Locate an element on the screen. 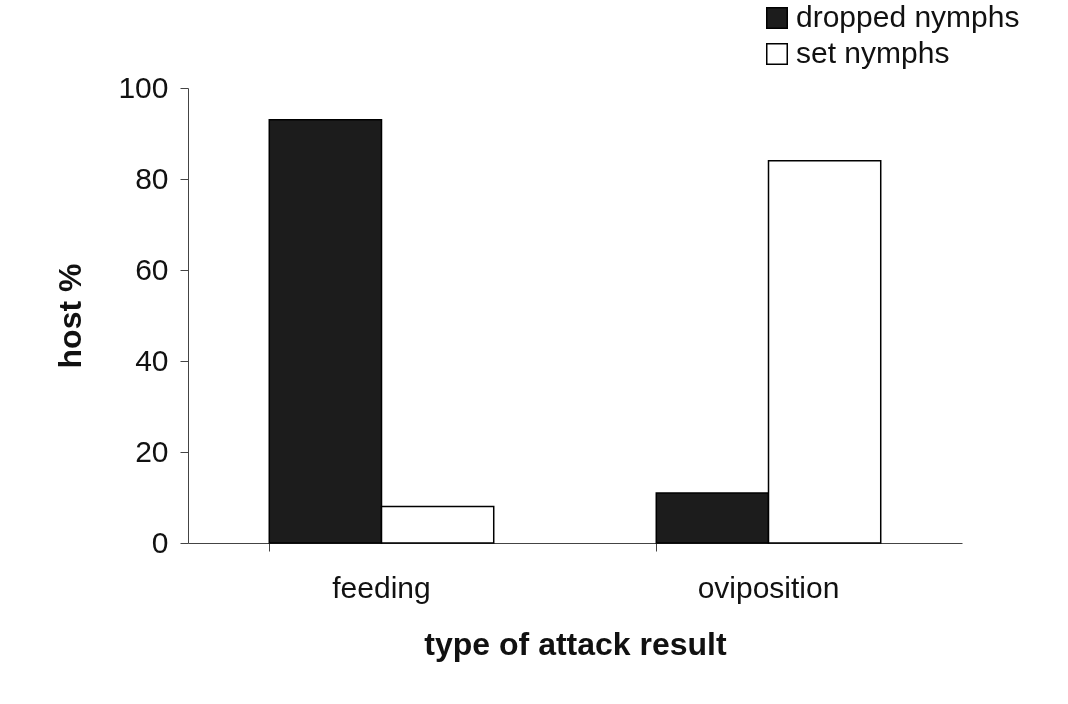 The width and height of the screenshot is (1068, 704). y-tick-label: 80 is located at coordinates (152, 178).